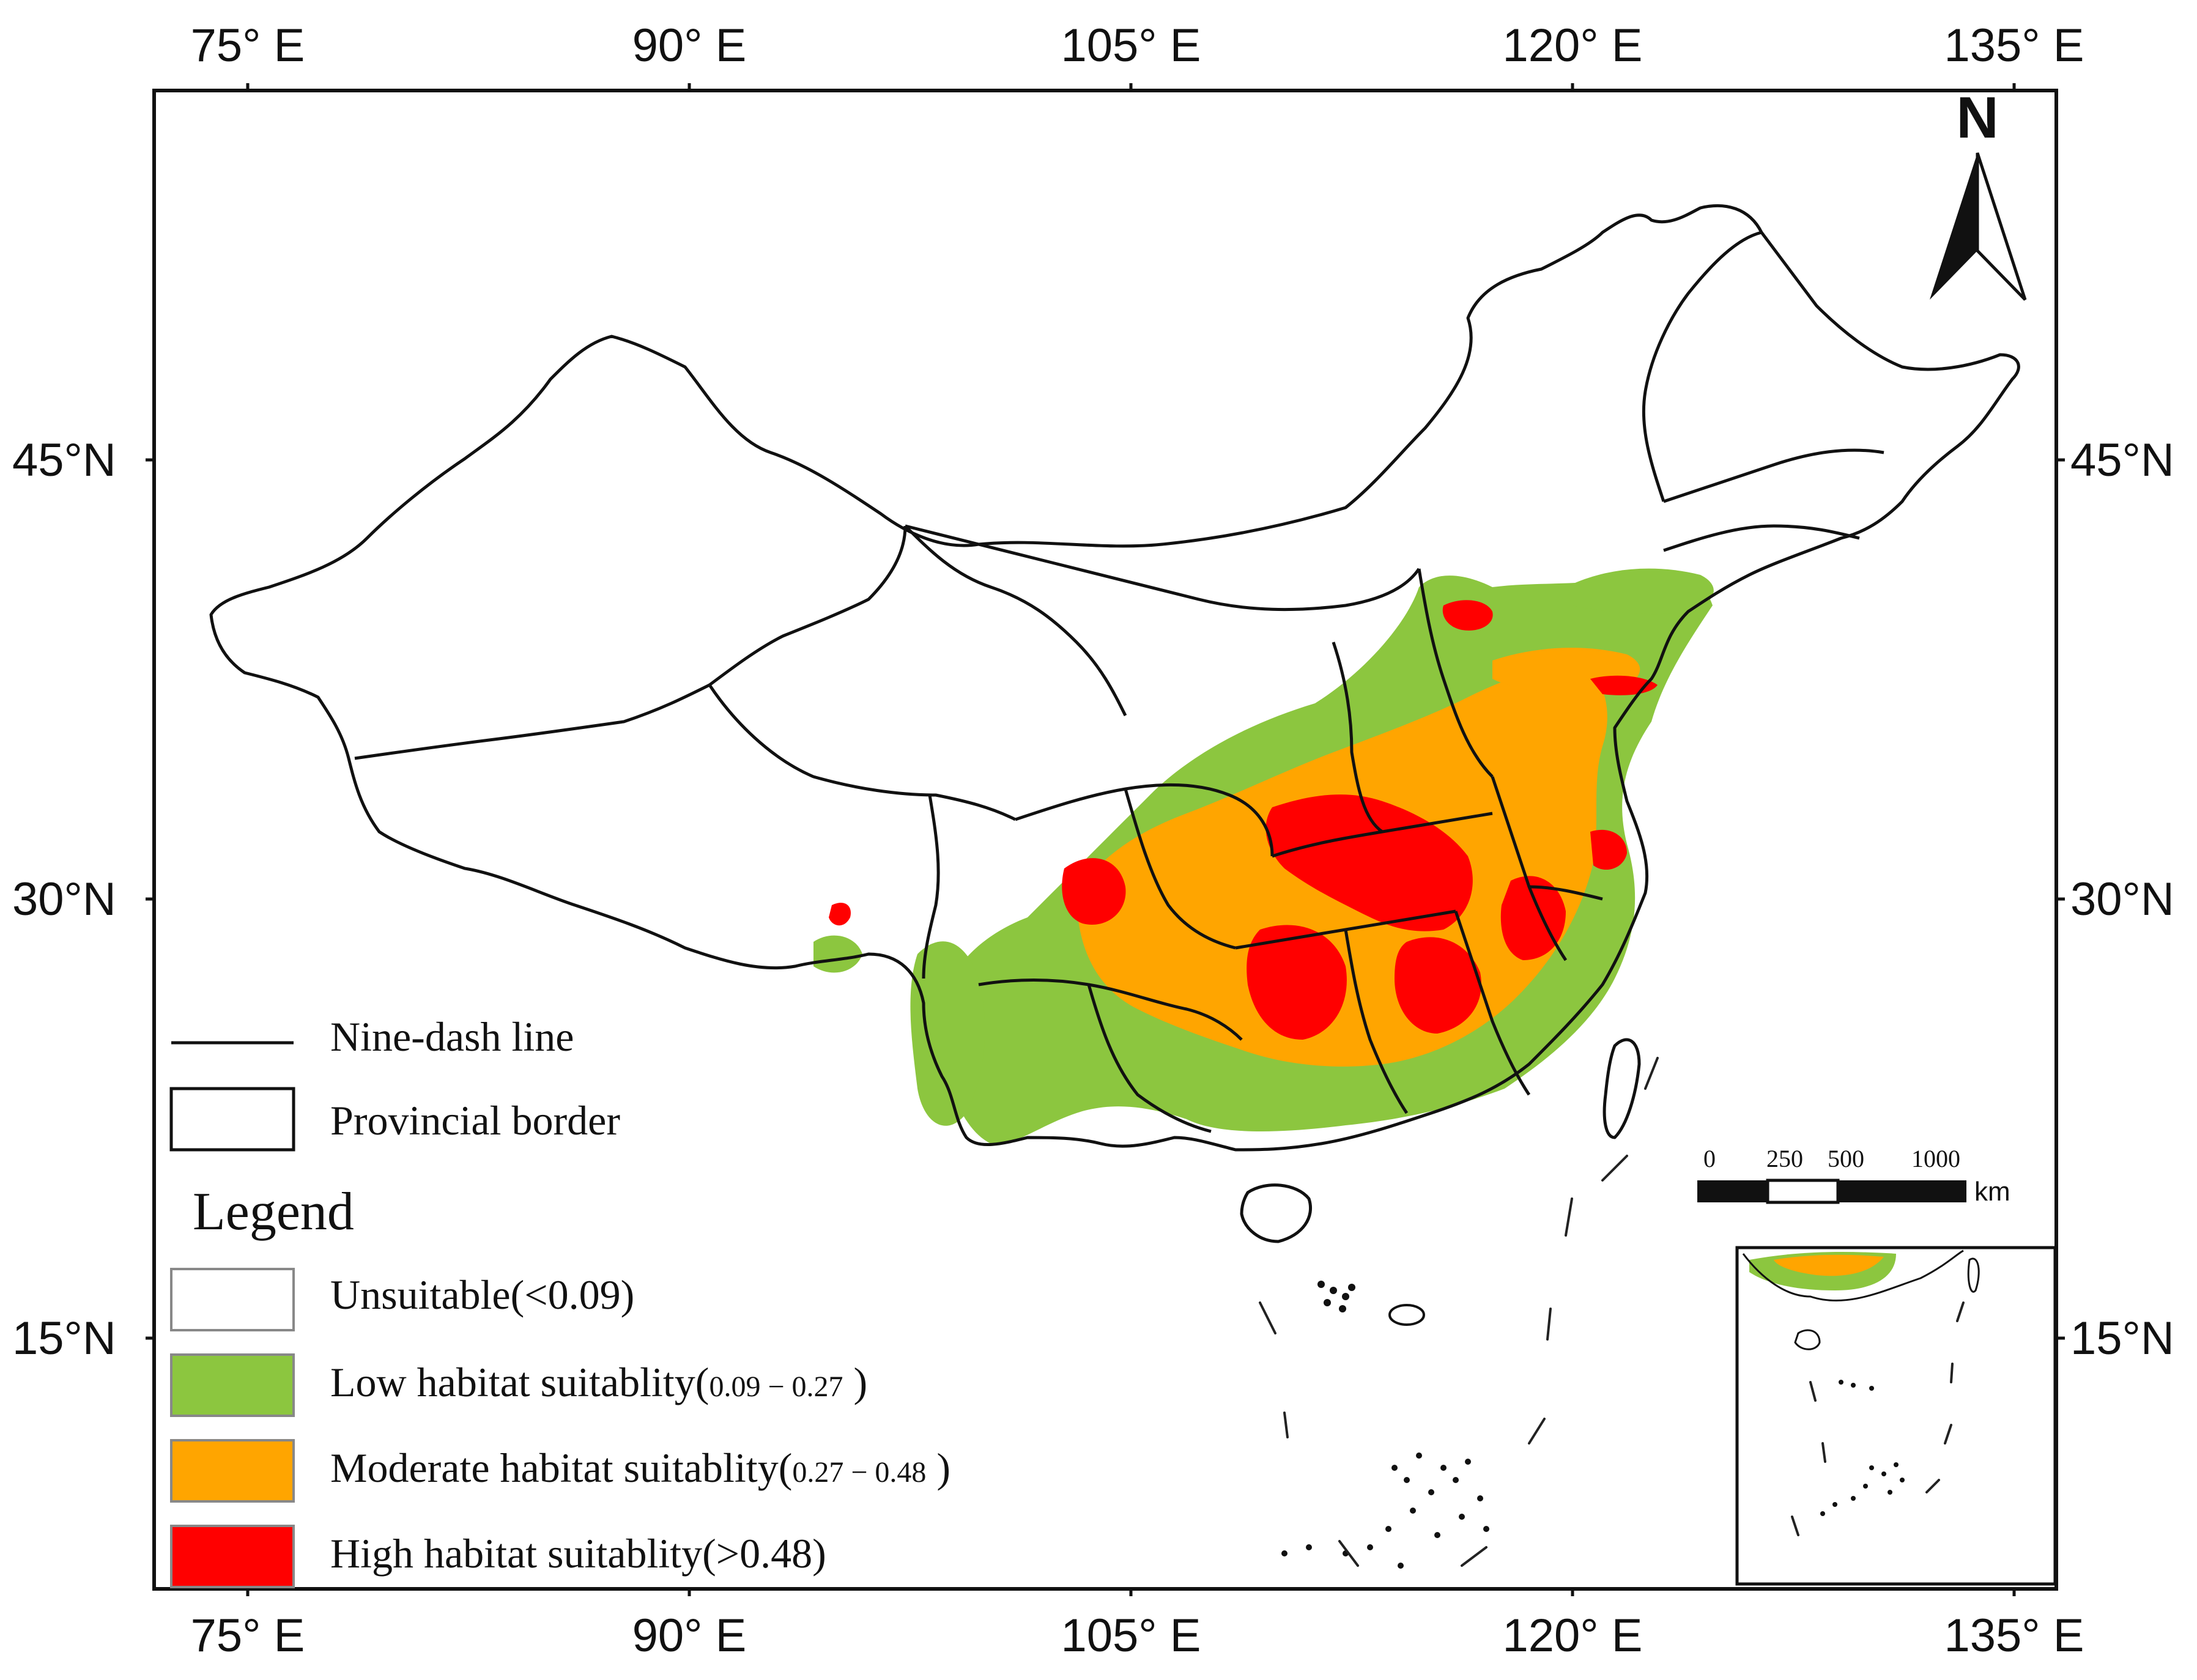 This screenshot has height=1680, width=2197. Describe the element at coordinates (1565, 893) in the screenshot. I see `border-zhejiang` at that location.